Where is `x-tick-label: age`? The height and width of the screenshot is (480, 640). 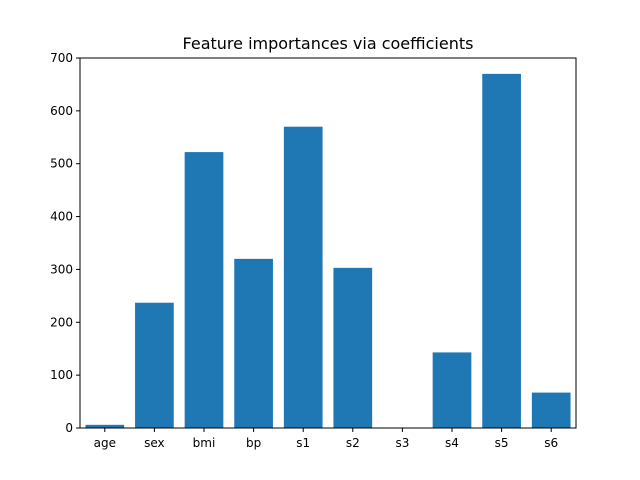 x-tick-label: age is located at coordinates (105, 443).